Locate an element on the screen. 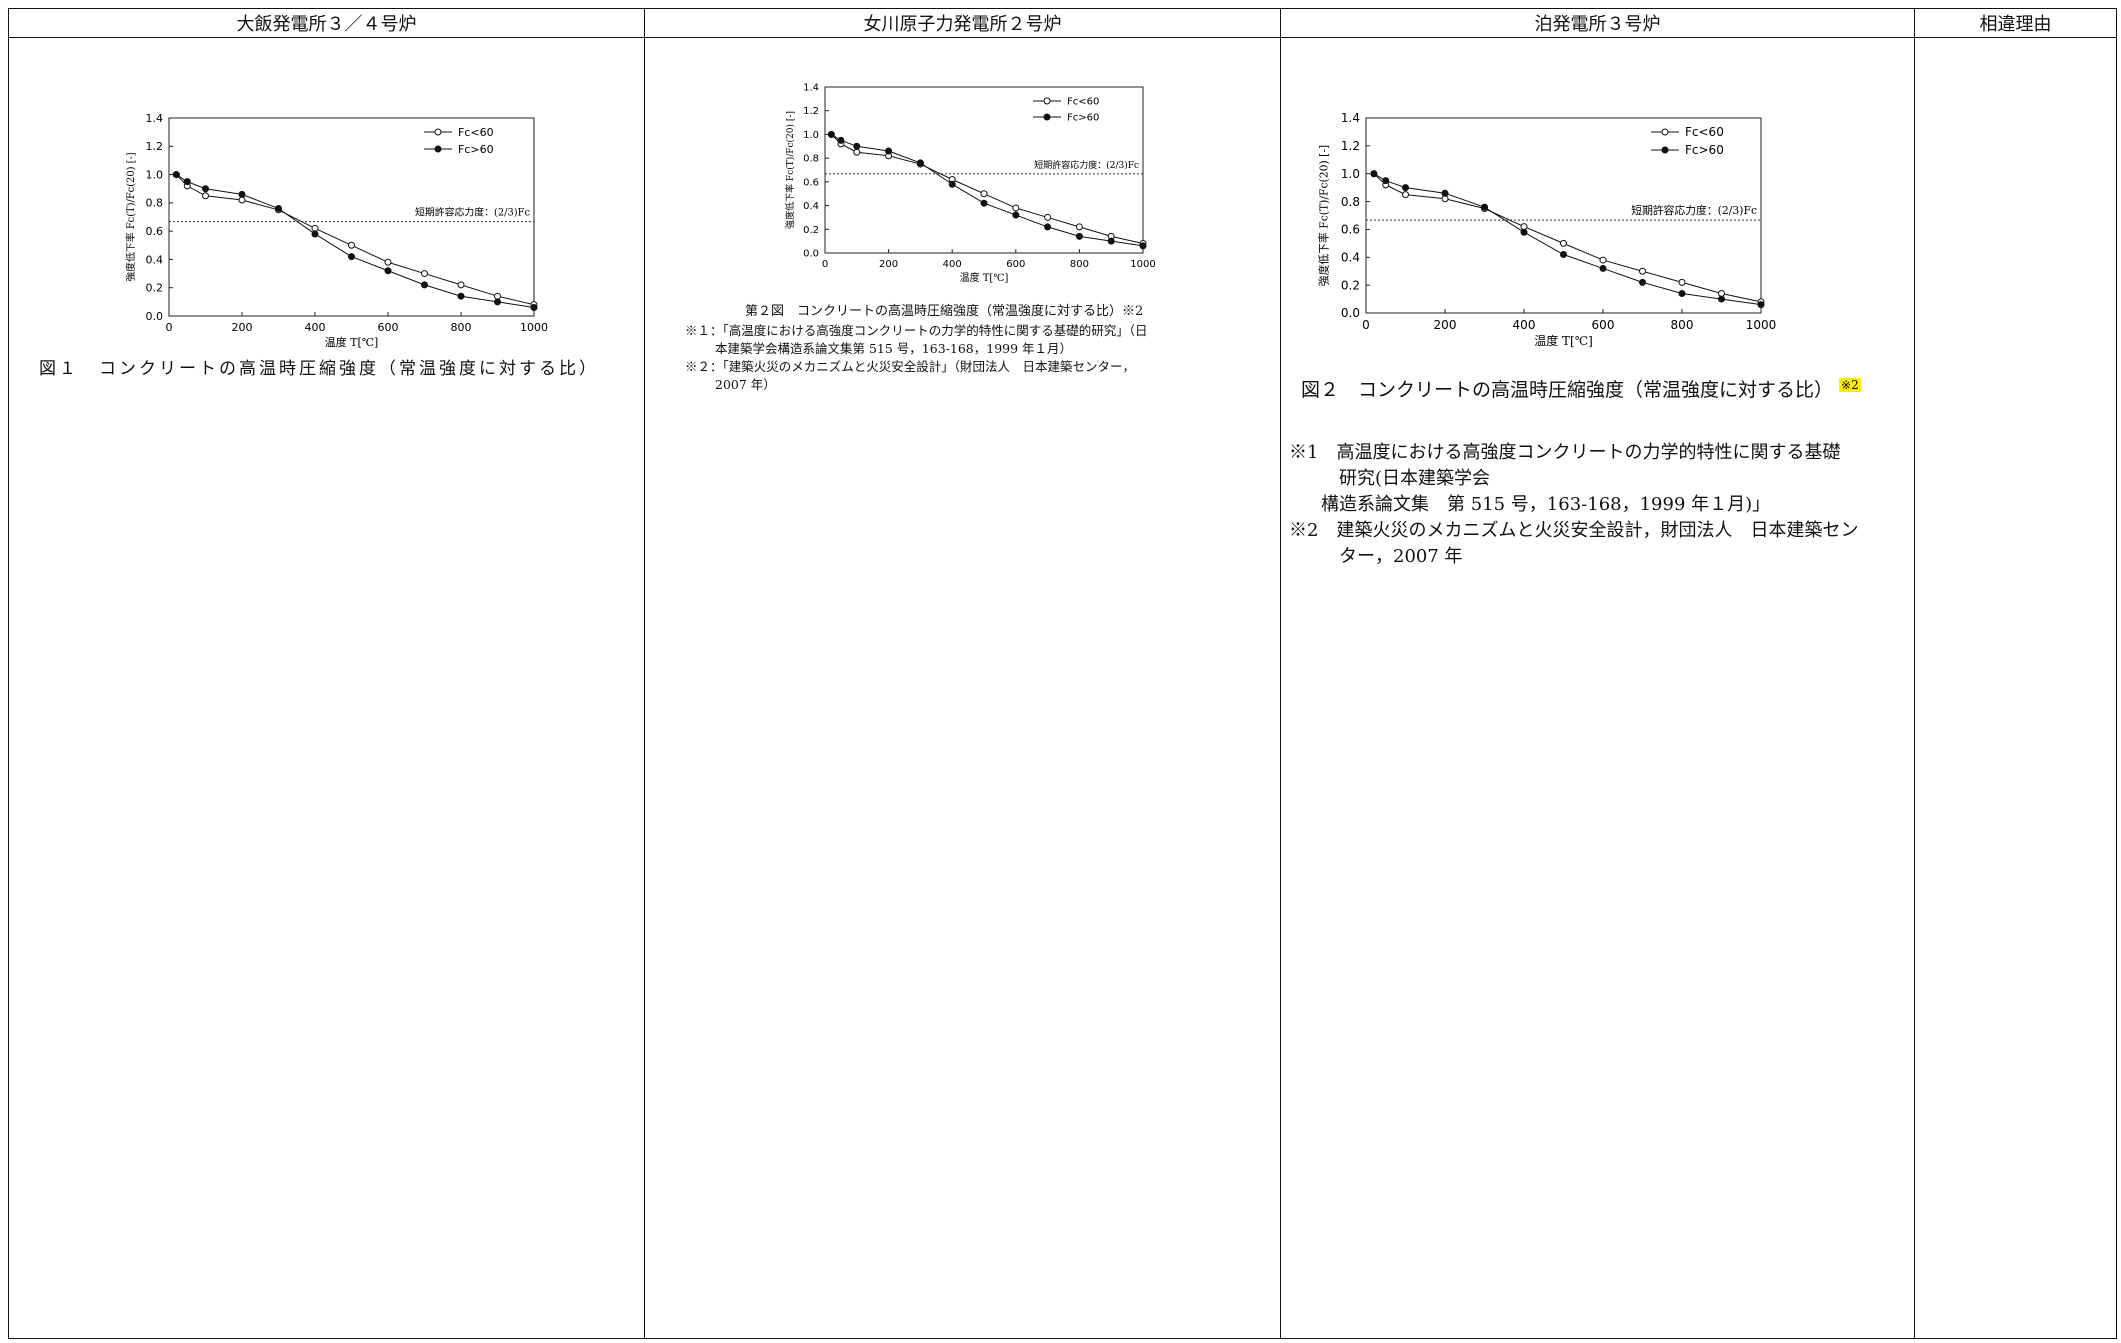 The height and width of the screenshot is (1343, 2121). legend-label-2: Fc>60 is located at coordinates (1083, 118).